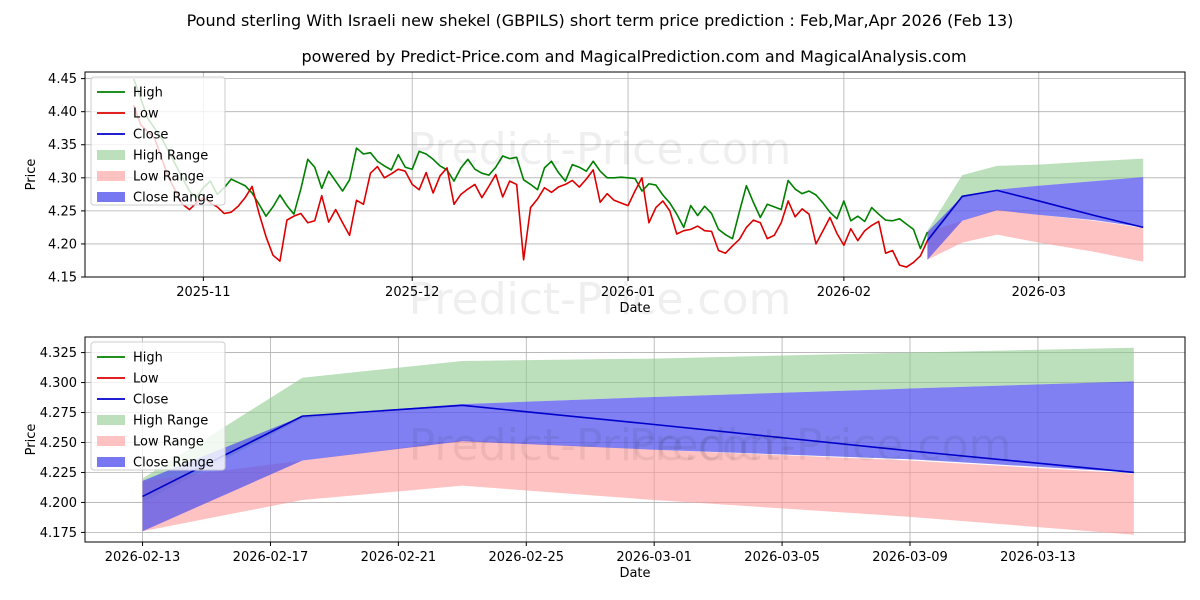  Describe the element at coordinates (58, 413) in the screenshot. I see `y-tick-label: 4.275` at that location.